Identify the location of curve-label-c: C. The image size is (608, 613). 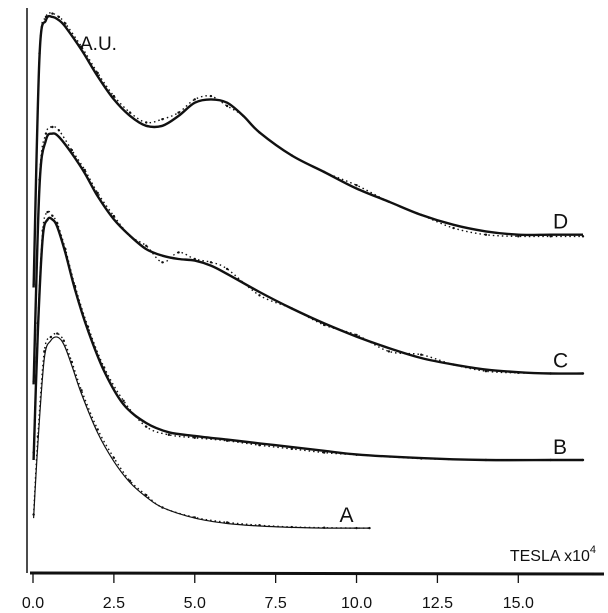
(560, 361).